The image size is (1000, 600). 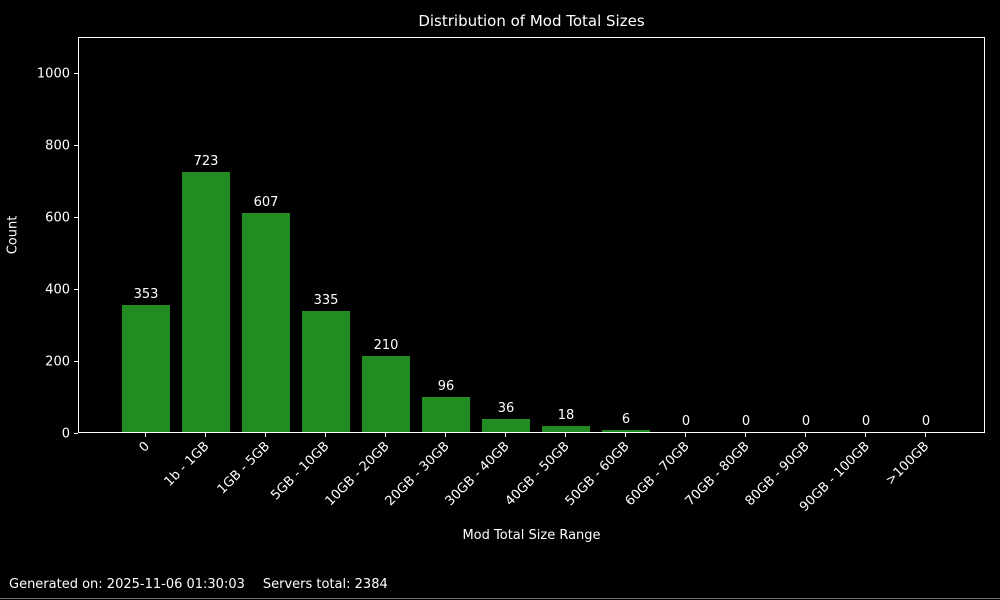 I want to click on x-tick-label: 1b - 1GB, so click(x=187, y=464).